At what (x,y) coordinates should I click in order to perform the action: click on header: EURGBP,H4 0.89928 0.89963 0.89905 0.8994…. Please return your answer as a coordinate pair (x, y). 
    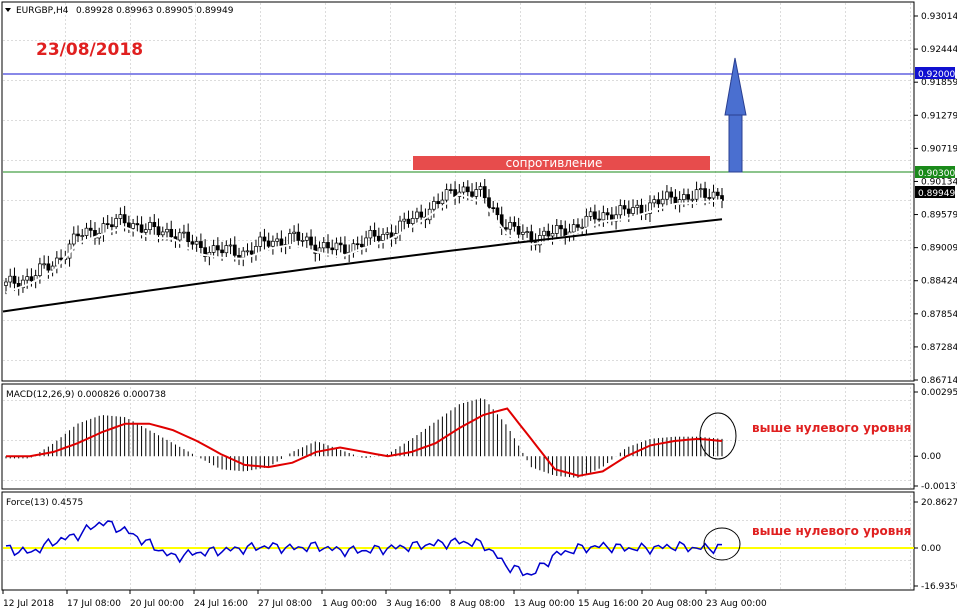
    Looking at the image, I should click on (119, 11).